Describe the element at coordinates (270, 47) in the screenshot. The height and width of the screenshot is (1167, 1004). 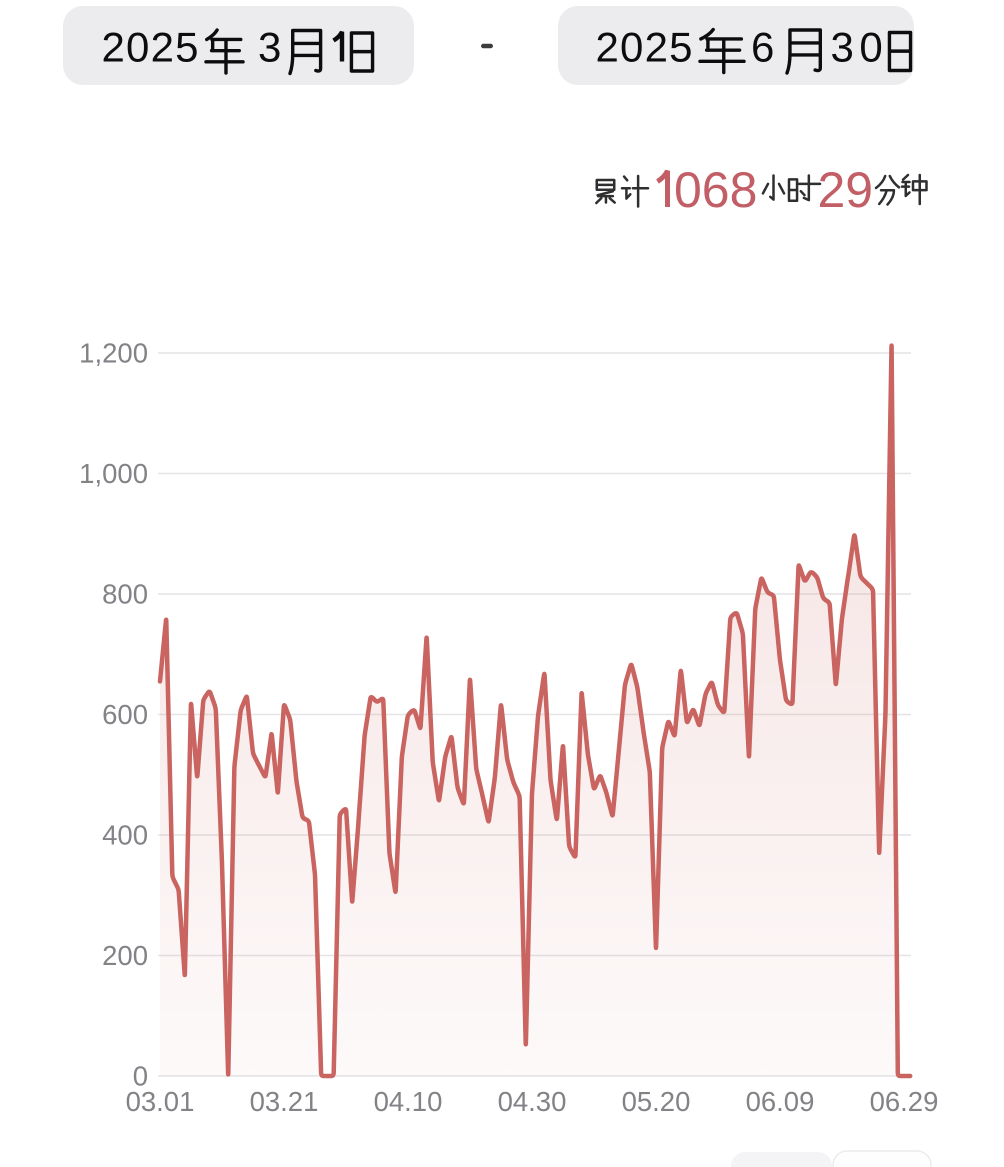
I see `svg-text: 3` at that location.